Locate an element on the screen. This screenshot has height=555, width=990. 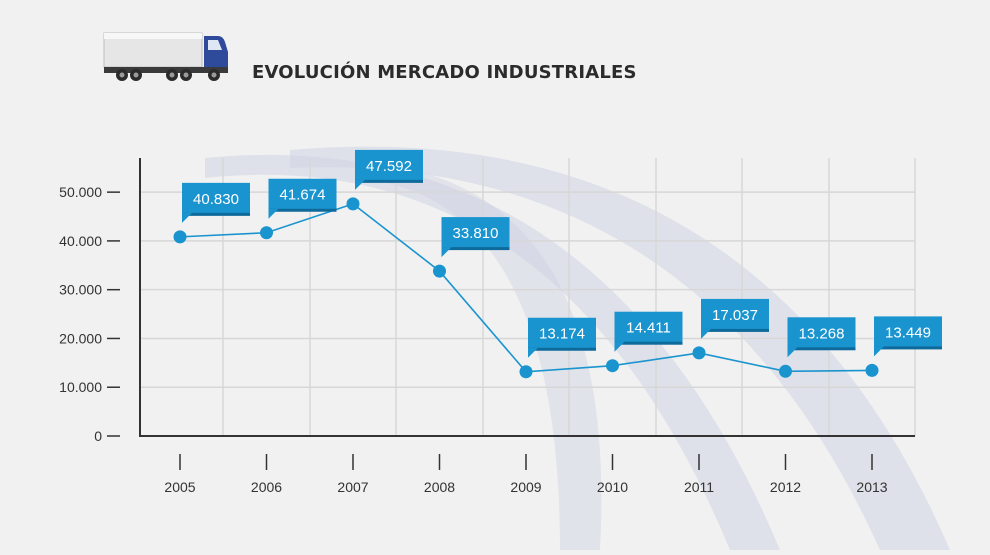
x-tick-label: 2009 is located at coordinates (525, 487).